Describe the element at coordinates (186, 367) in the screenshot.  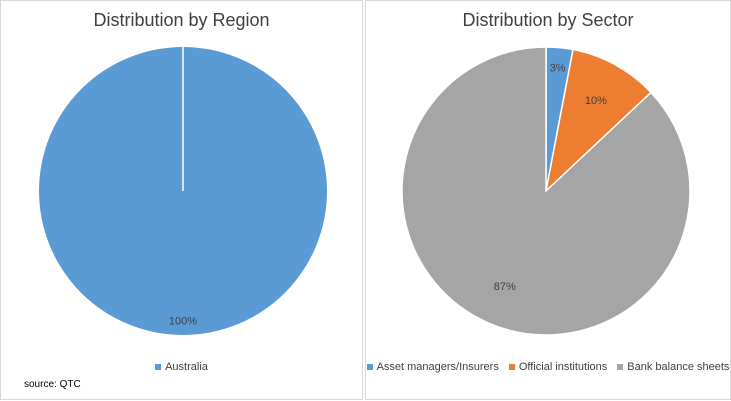
I see `legend-label: Australia` at that location.